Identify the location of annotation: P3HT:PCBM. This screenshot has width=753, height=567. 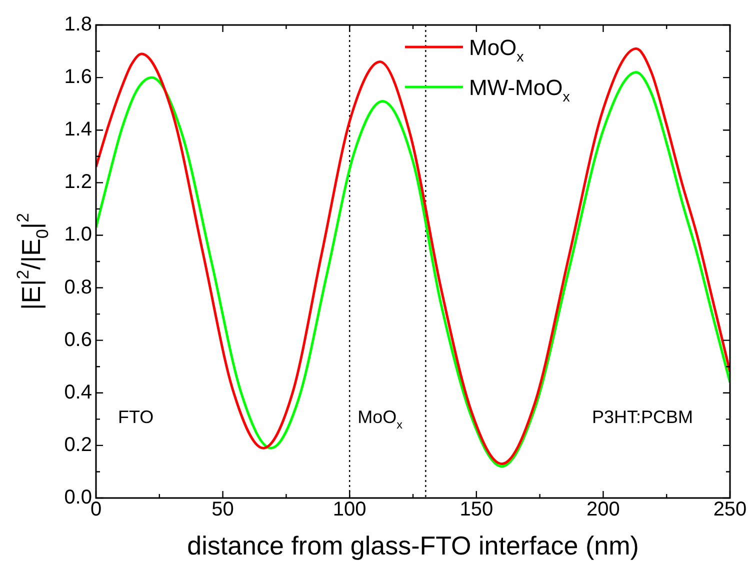
(643, 417).